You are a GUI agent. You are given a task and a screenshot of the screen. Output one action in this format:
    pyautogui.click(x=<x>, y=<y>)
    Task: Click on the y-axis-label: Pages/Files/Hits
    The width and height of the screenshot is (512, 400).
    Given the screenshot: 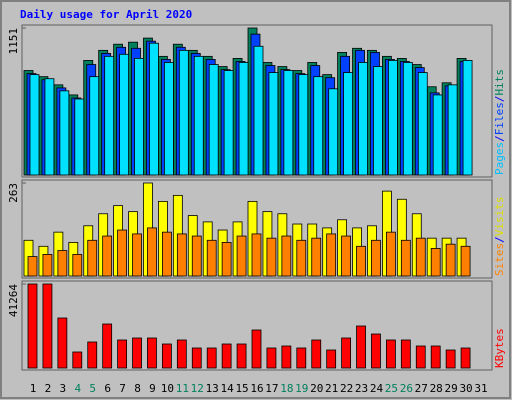 What is the action you would take?
    pyautogui.click(x=499, y=122)
    